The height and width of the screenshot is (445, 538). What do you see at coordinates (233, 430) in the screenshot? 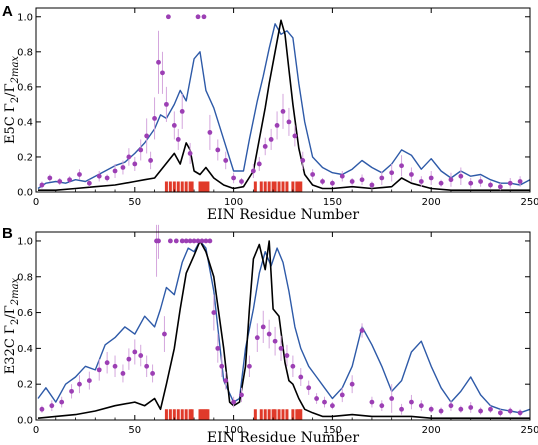
I see `x-tick-label: 100` at bounding box center [233, 430].